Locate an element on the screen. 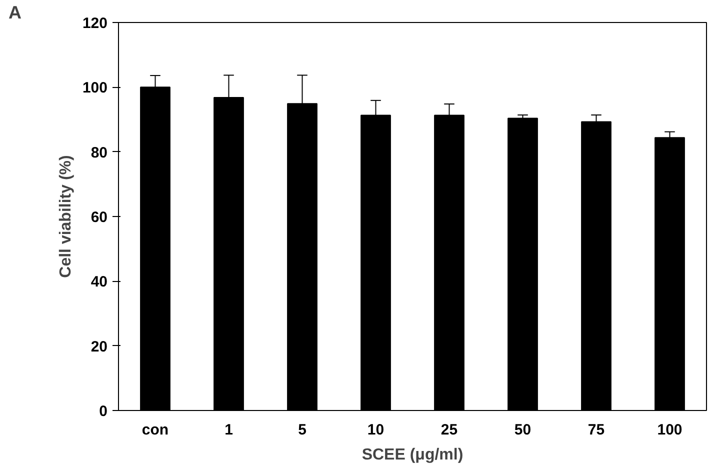 The width and height of the screenshot is (716, 466). y-axis-title: Cell viability (%) is located at coordinates (65, 216).